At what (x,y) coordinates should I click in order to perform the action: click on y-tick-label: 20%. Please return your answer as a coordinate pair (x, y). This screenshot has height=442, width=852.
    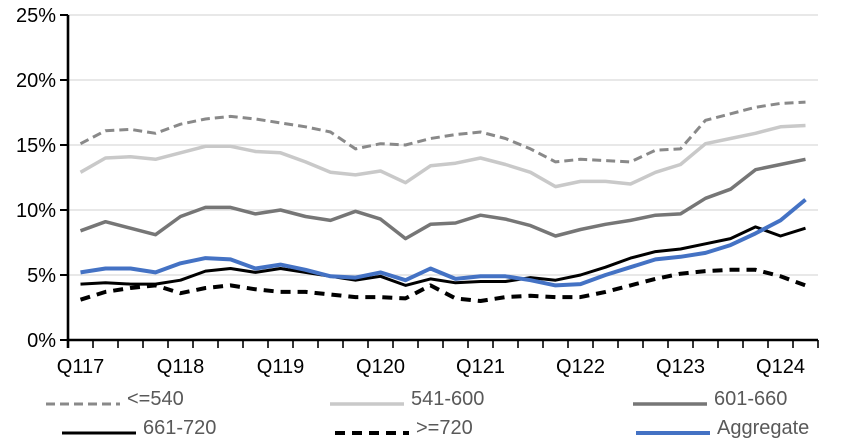
    Looking at the image, I should click on (36, 81).